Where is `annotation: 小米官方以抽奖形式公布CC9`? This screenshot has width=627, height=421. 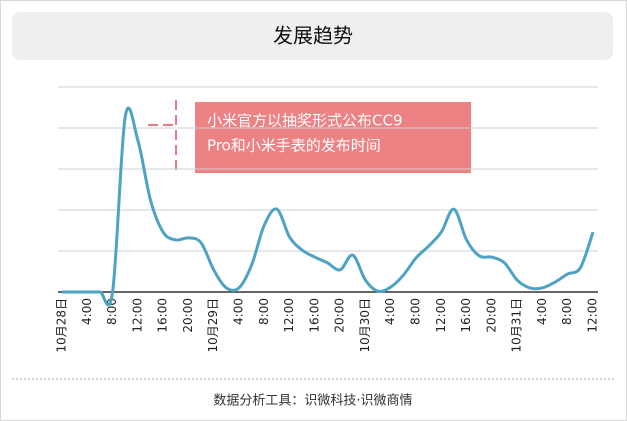 annotation: 小米官方以抽奖形式公布CC9 is located at coordinates (305, 121).